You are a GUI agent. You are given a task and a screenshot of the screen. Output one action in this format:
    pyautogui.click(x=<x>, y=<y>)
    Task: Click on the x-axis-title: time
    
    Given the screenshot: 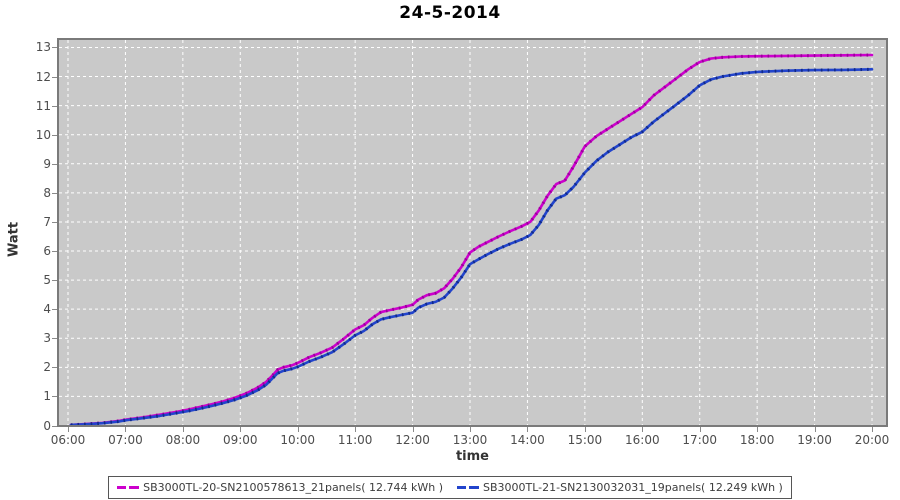 What is the action you would take?
    pyautogui.click(x=472, y=456)
    